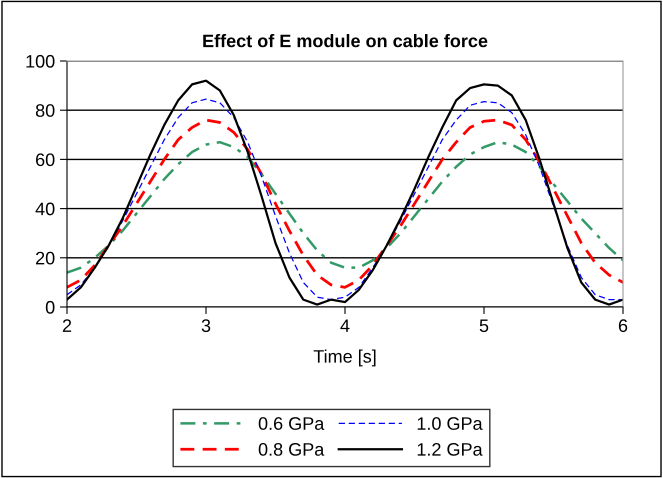 This screenshot has height=478, width=663. I want to click on y-tick-label: 100, so click(40, 61).